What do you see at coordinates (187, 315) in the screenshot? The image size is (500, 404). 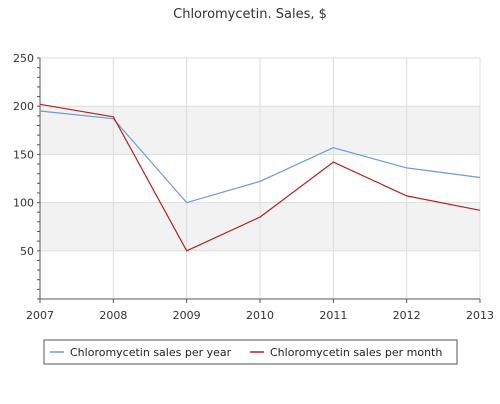 I see `x-tick-label: 2009` at bounding box center [187, 315].